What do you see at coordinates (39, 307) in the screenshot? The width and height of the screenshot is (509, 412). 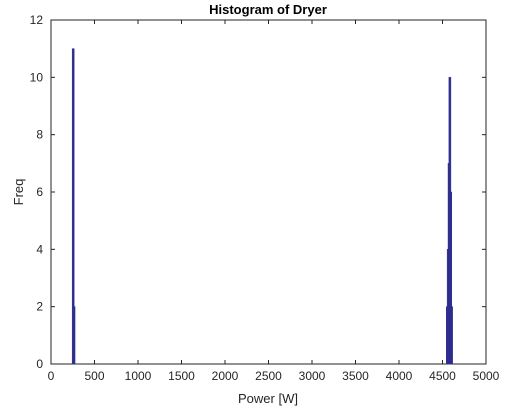 I see `y-tick-label: 2` at bounding box center [39, 307].